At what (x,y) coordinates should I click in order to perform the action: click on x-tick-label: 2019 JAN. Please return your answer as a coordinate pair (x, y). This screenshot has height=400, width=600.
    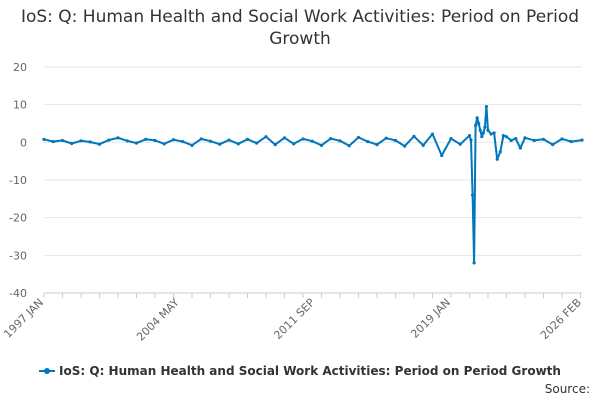
    Looking at the image, I should click on (430, 318).